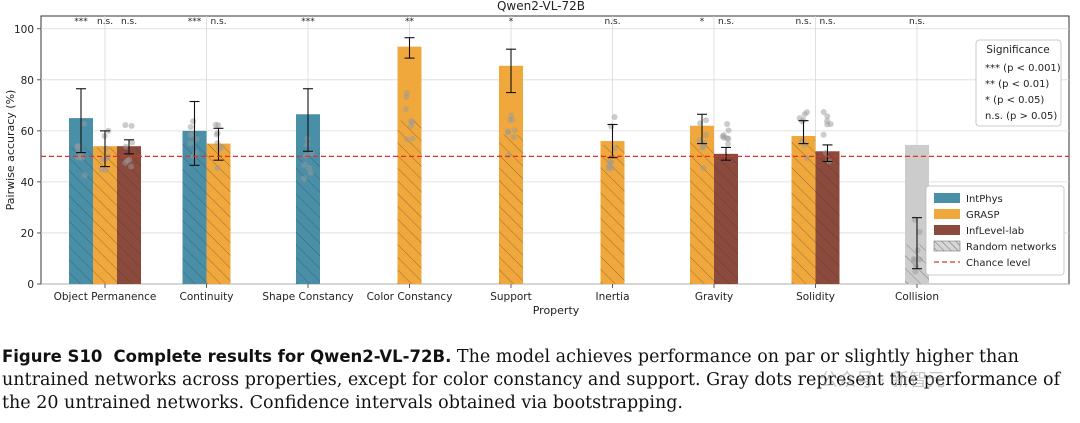  What do you see at coordinates (30, 285) in the screenshot?
I see `y-tick-label: 0` at bounding box center [30, 285].